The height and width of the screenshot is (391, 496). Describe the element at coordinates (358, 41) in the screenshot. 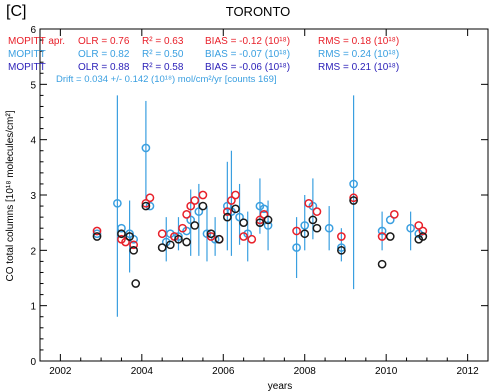

I see `stats-rms: RMS = 0.18 (10¹⁸)` at that location.